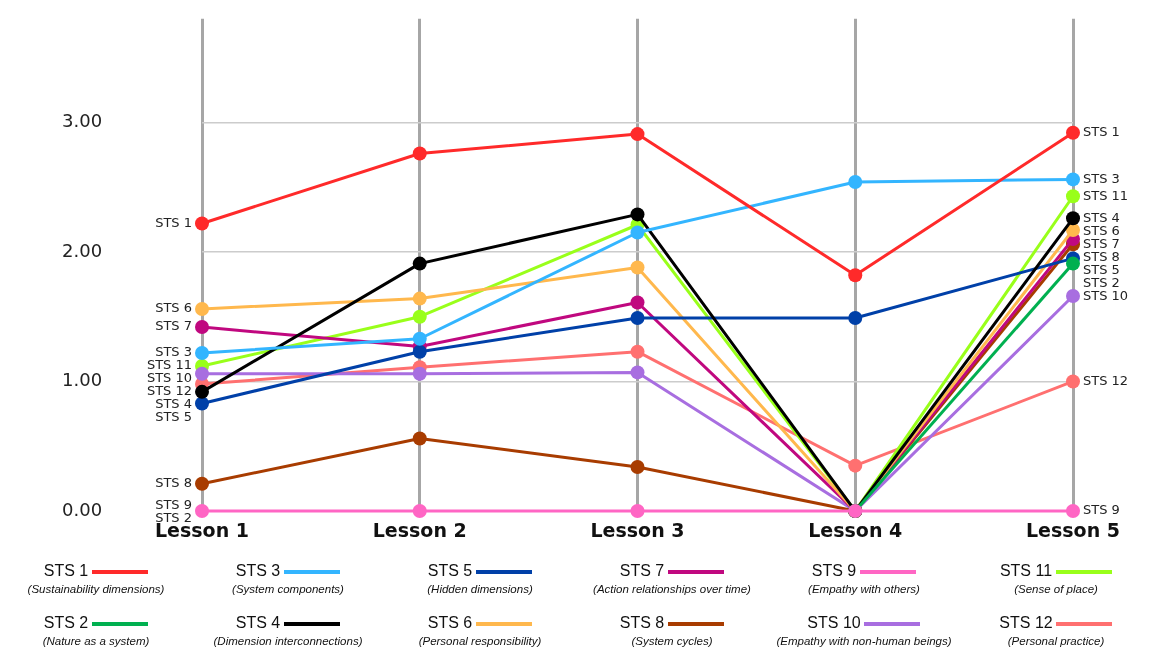 This screenshot has height=666, width=1156. Describe the element at coordinates (82, 380) in the screenshot. I see `y-tick-label: 1.00` at that location.